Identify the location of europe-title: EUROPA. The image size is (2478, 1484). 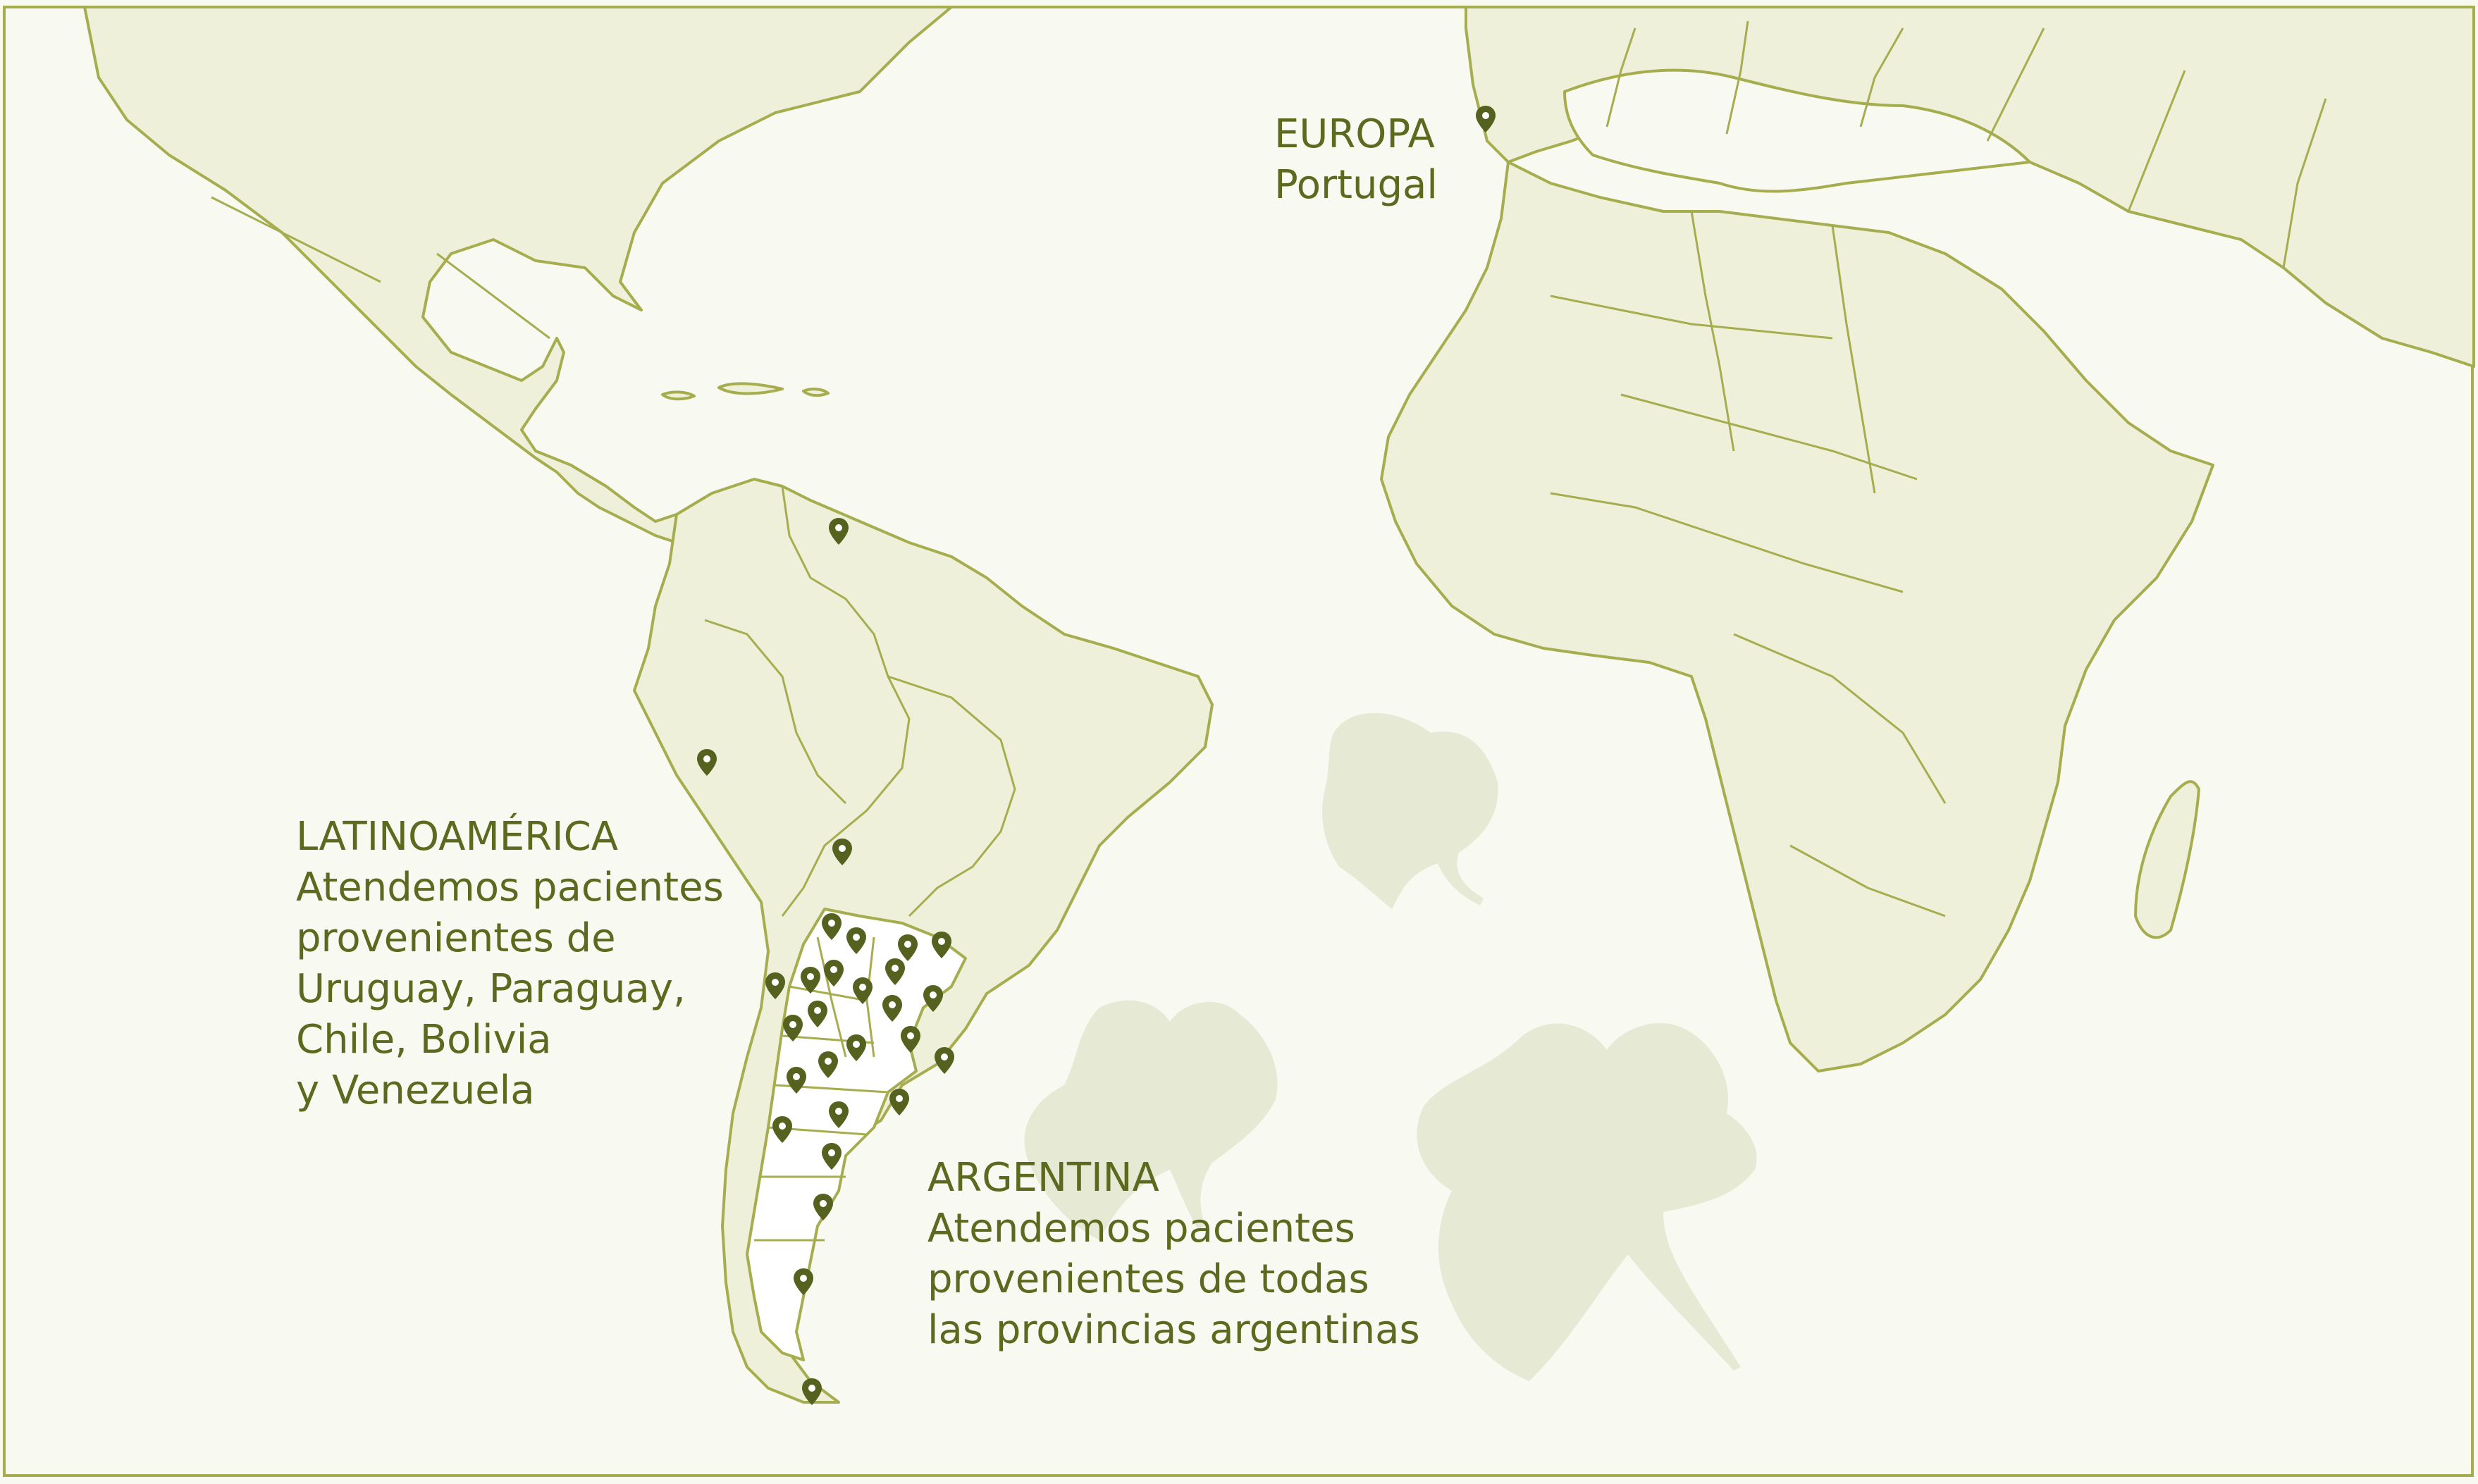
(1354, 134).